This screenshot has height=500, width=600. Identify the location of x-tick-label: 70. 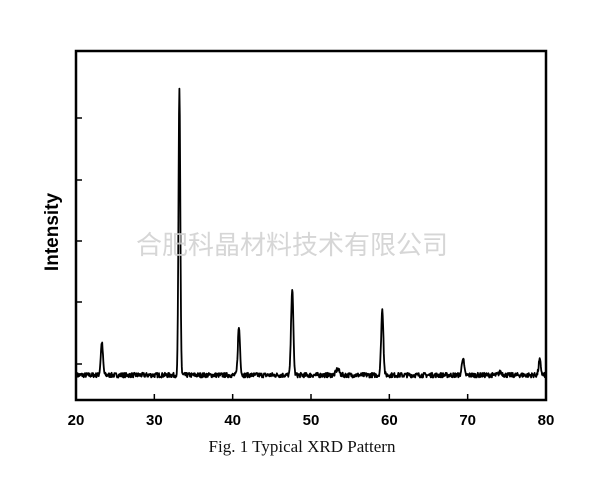
(467, 420).